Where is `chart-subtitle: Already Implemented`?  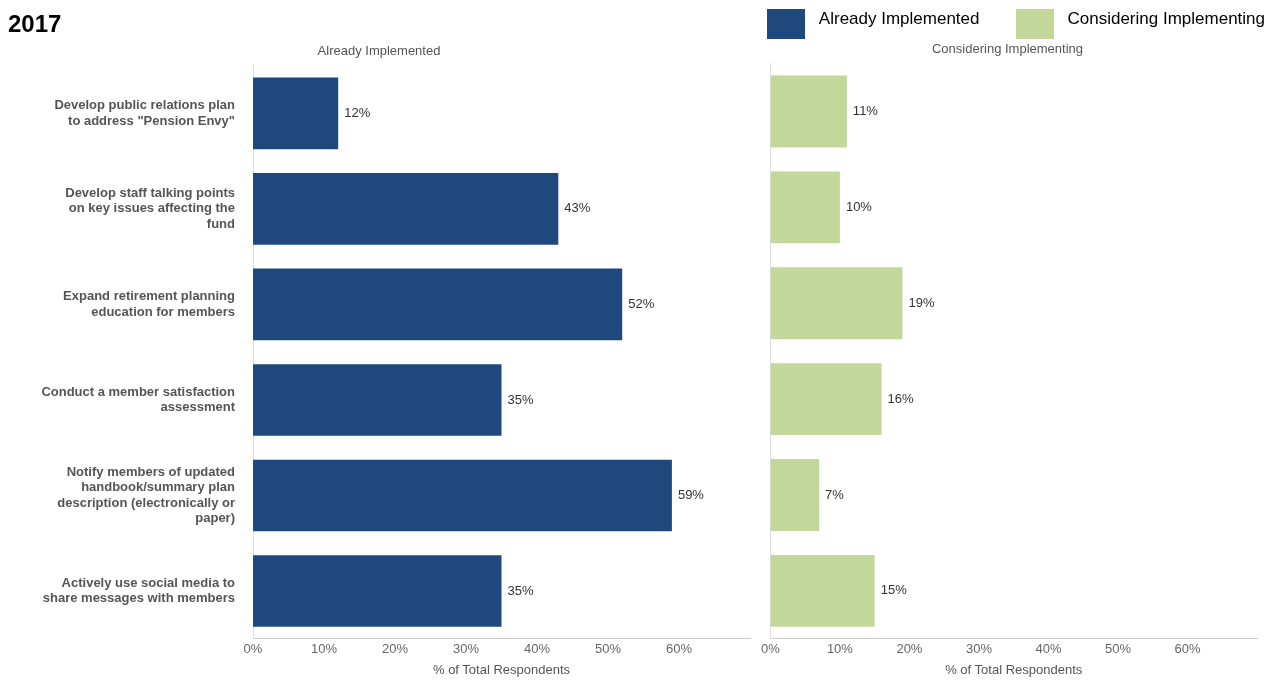
chart-subtitle: Already Implemented is located at coordinates (379, 51).